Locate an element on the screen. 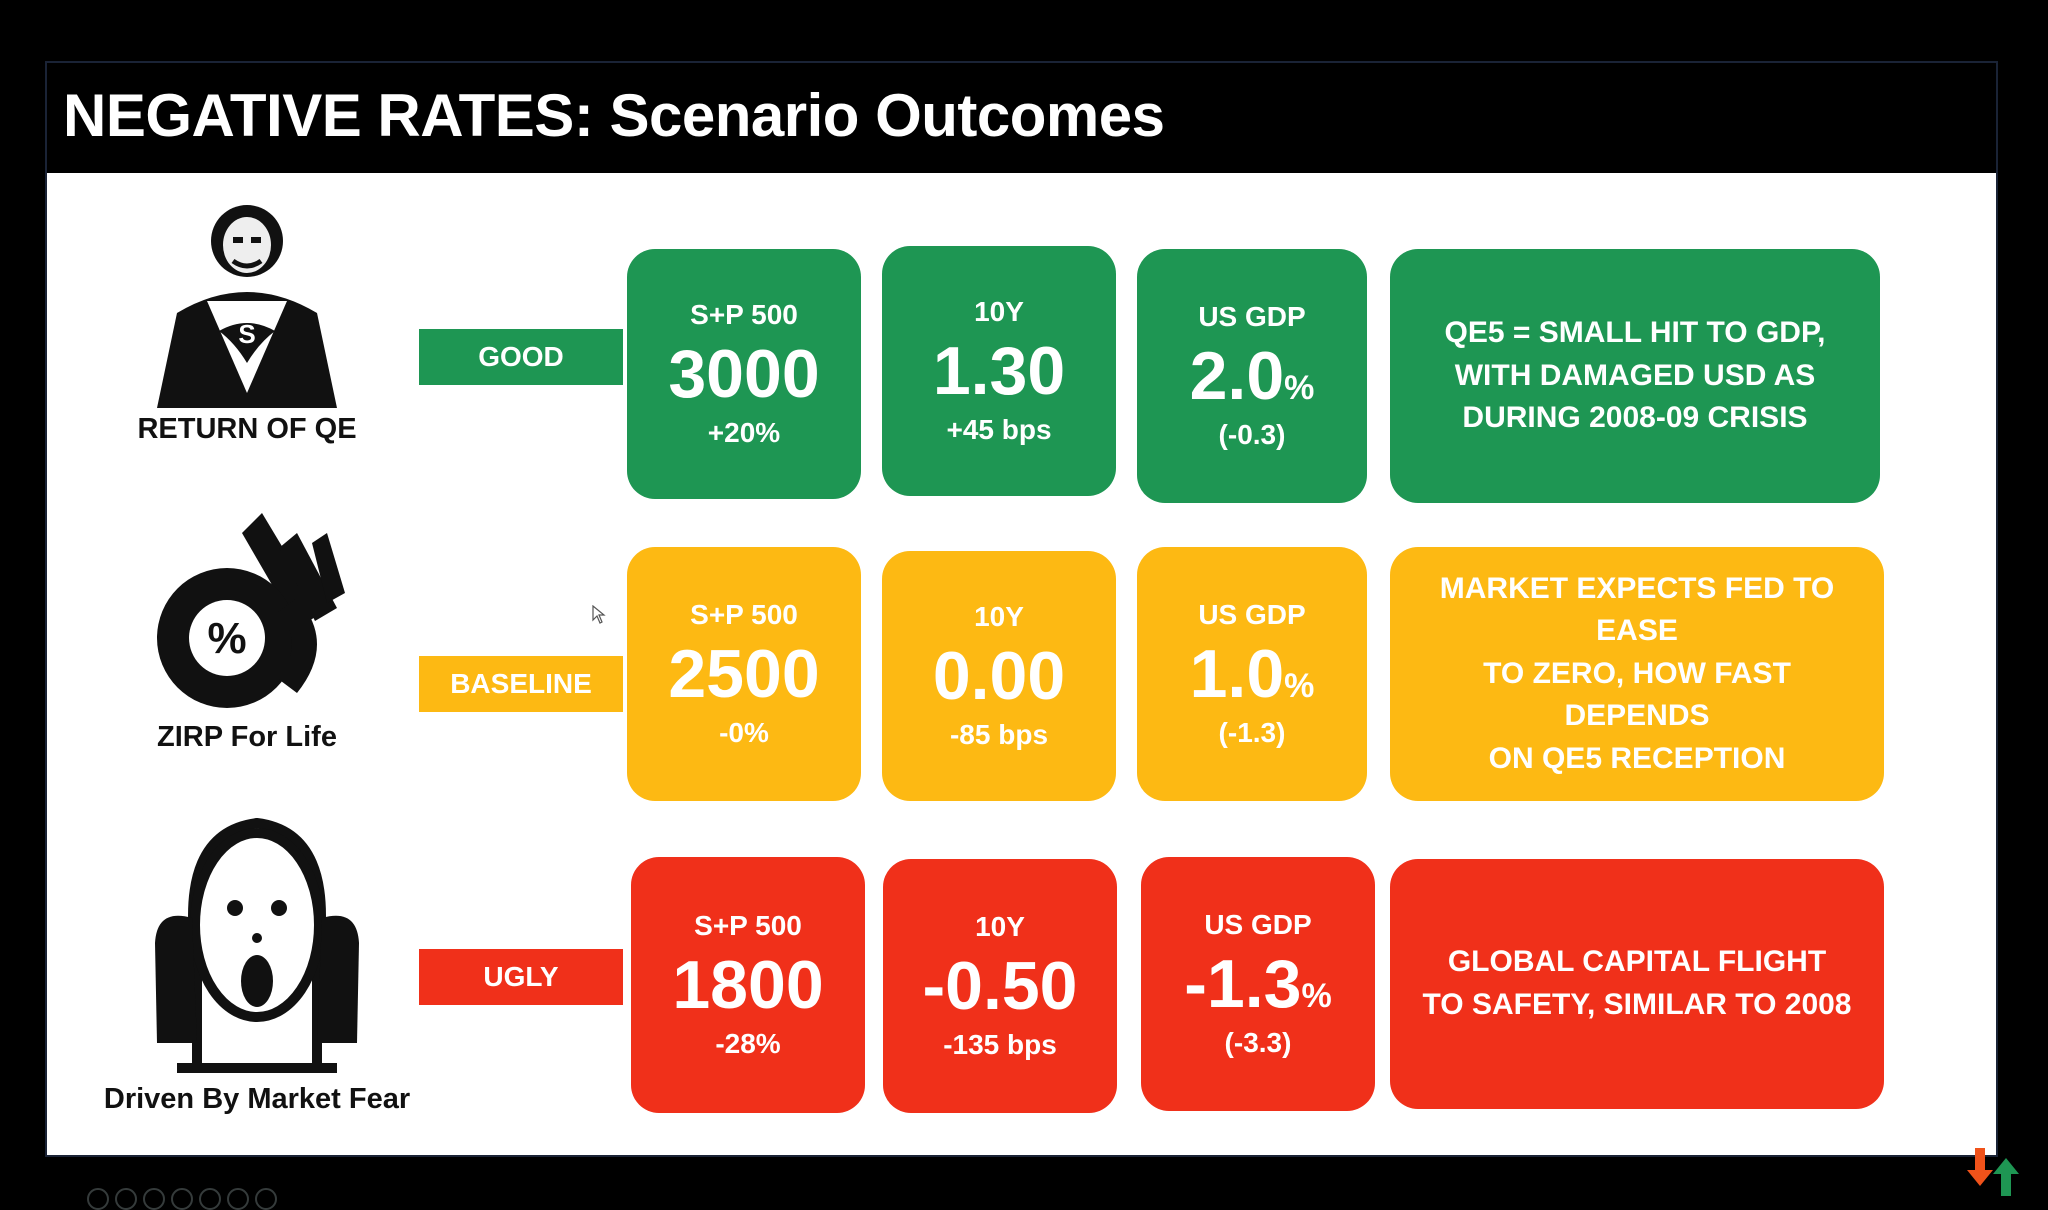 The height and width of the screenshot is (1210, 2048). metric-change: -135 bps is located at coordinates (1000, 1044).